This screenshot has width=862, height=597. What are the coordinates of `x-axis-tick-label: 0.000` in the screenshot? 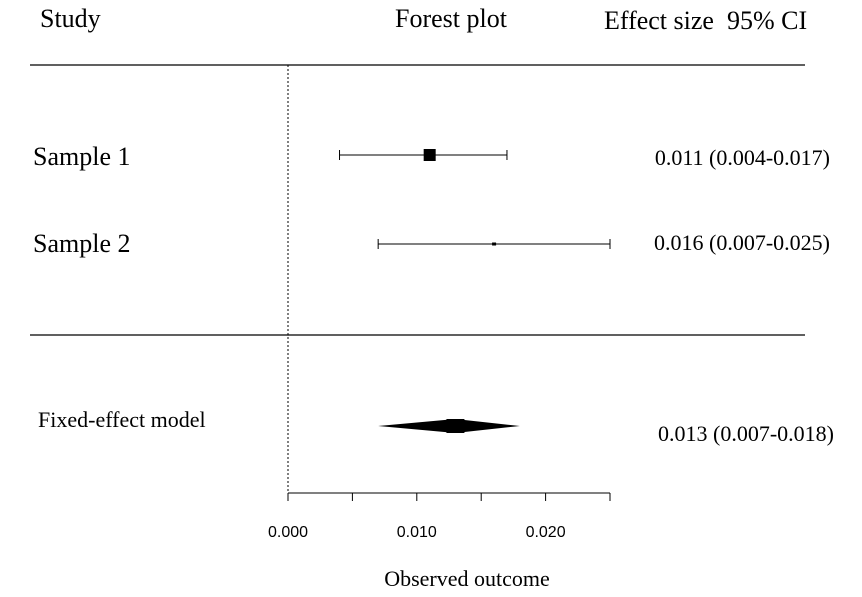 It's located at (288, 532).